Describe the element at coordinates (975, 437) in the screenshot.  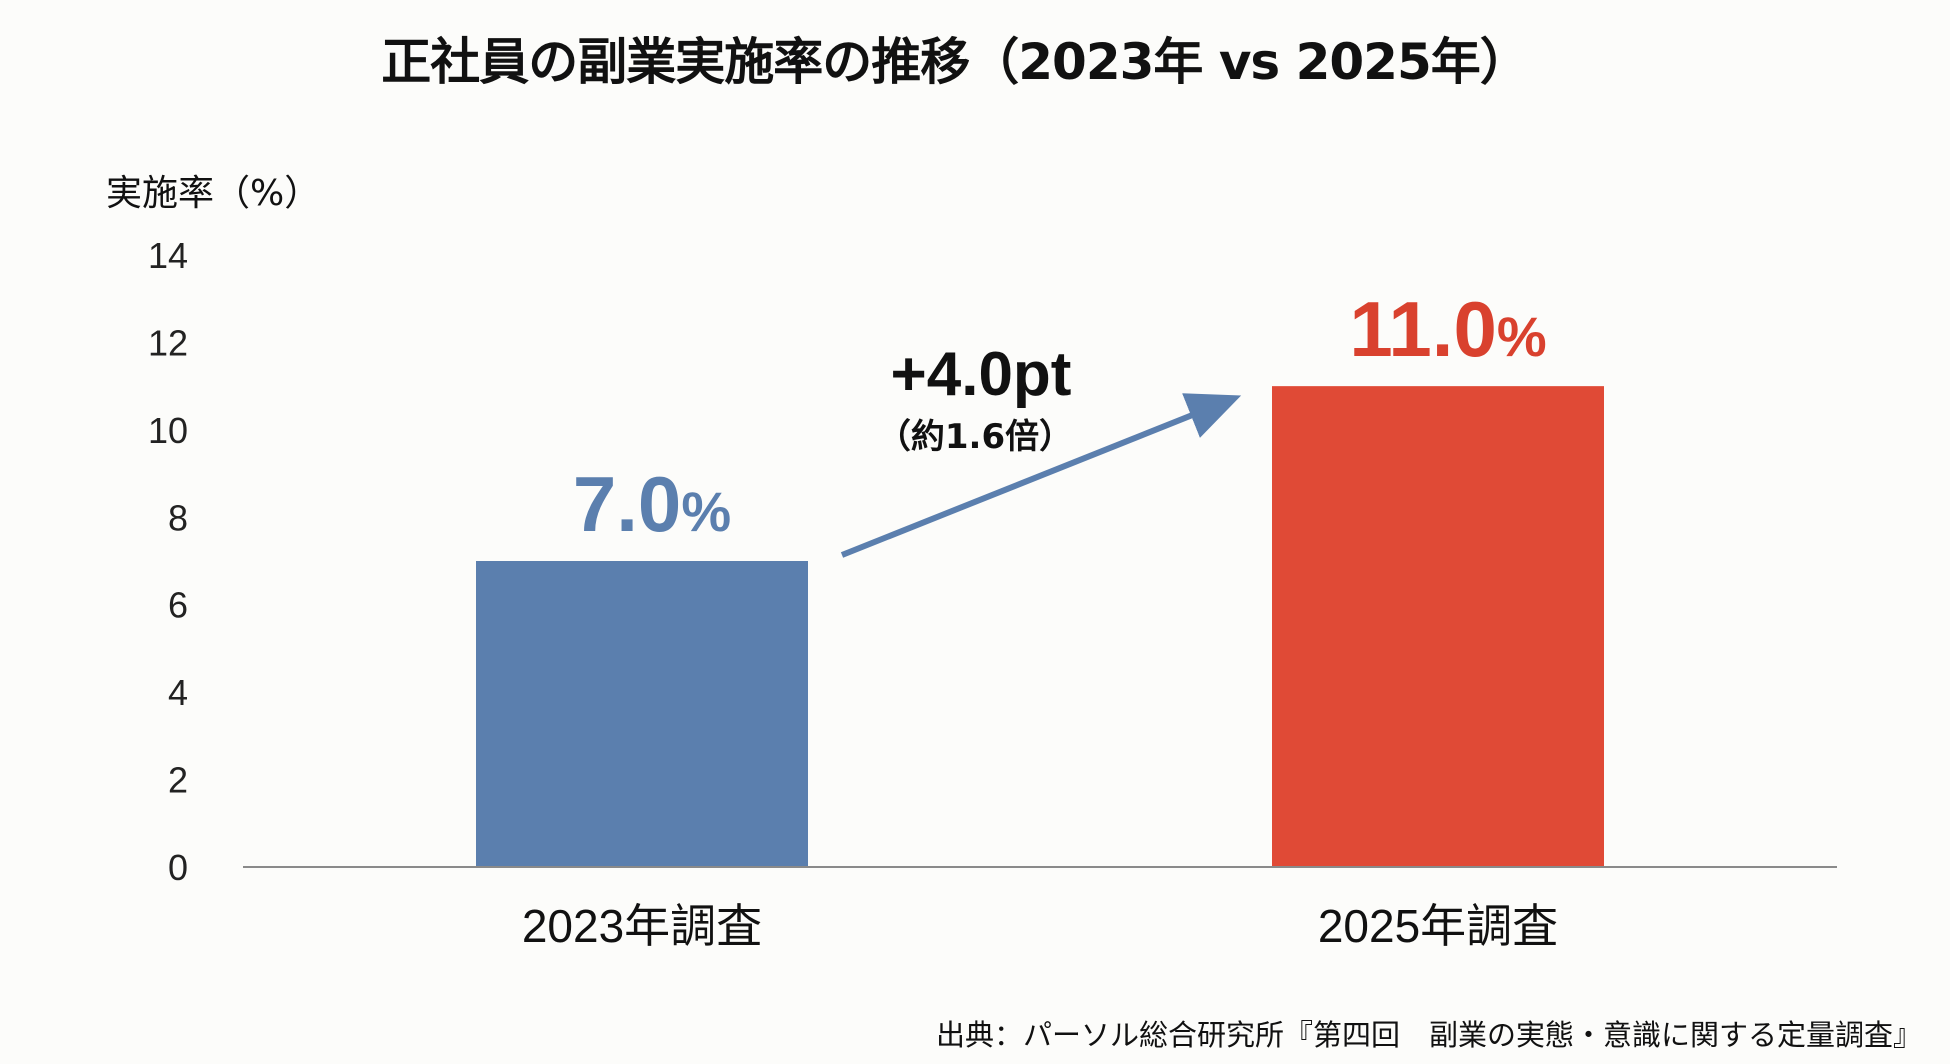
I see `ratio-annotation: （約1.6倍）` at that location.